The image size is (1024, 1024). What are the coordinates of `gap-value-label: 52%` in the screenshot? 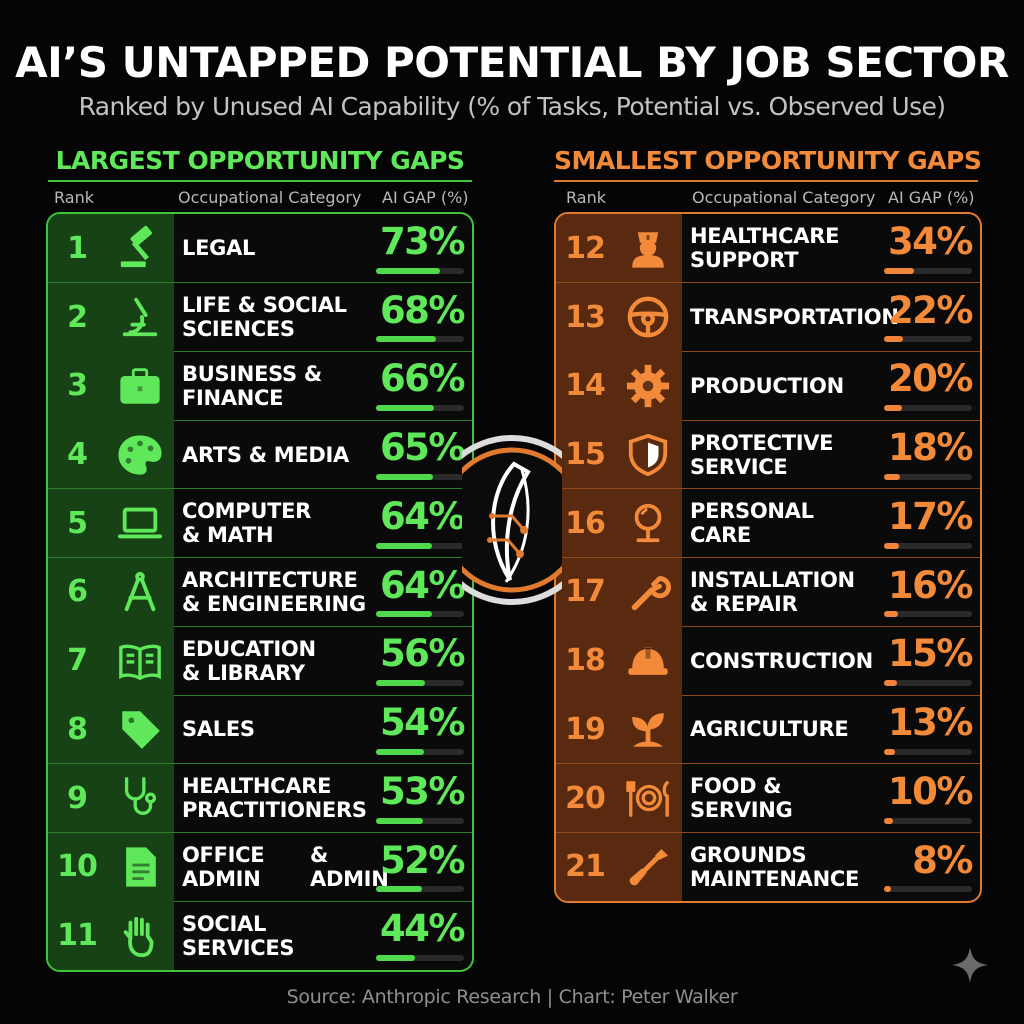 It's located at (422, 860).